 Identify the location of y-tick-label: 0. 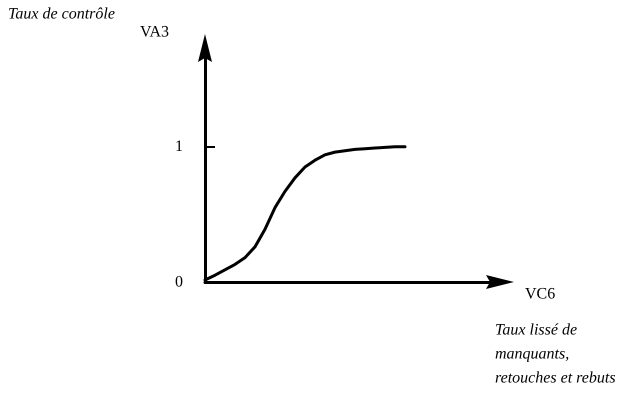
(179, 282).